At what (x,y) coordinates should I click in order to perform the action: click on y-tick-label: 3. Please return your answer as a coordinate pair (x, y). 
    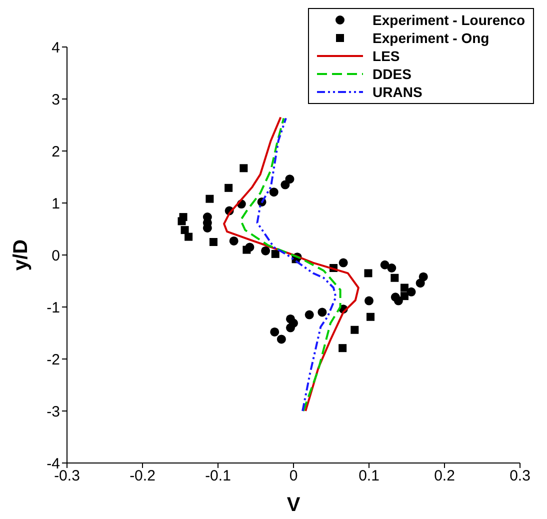
    Looking at the image, I should click on (56, 99).